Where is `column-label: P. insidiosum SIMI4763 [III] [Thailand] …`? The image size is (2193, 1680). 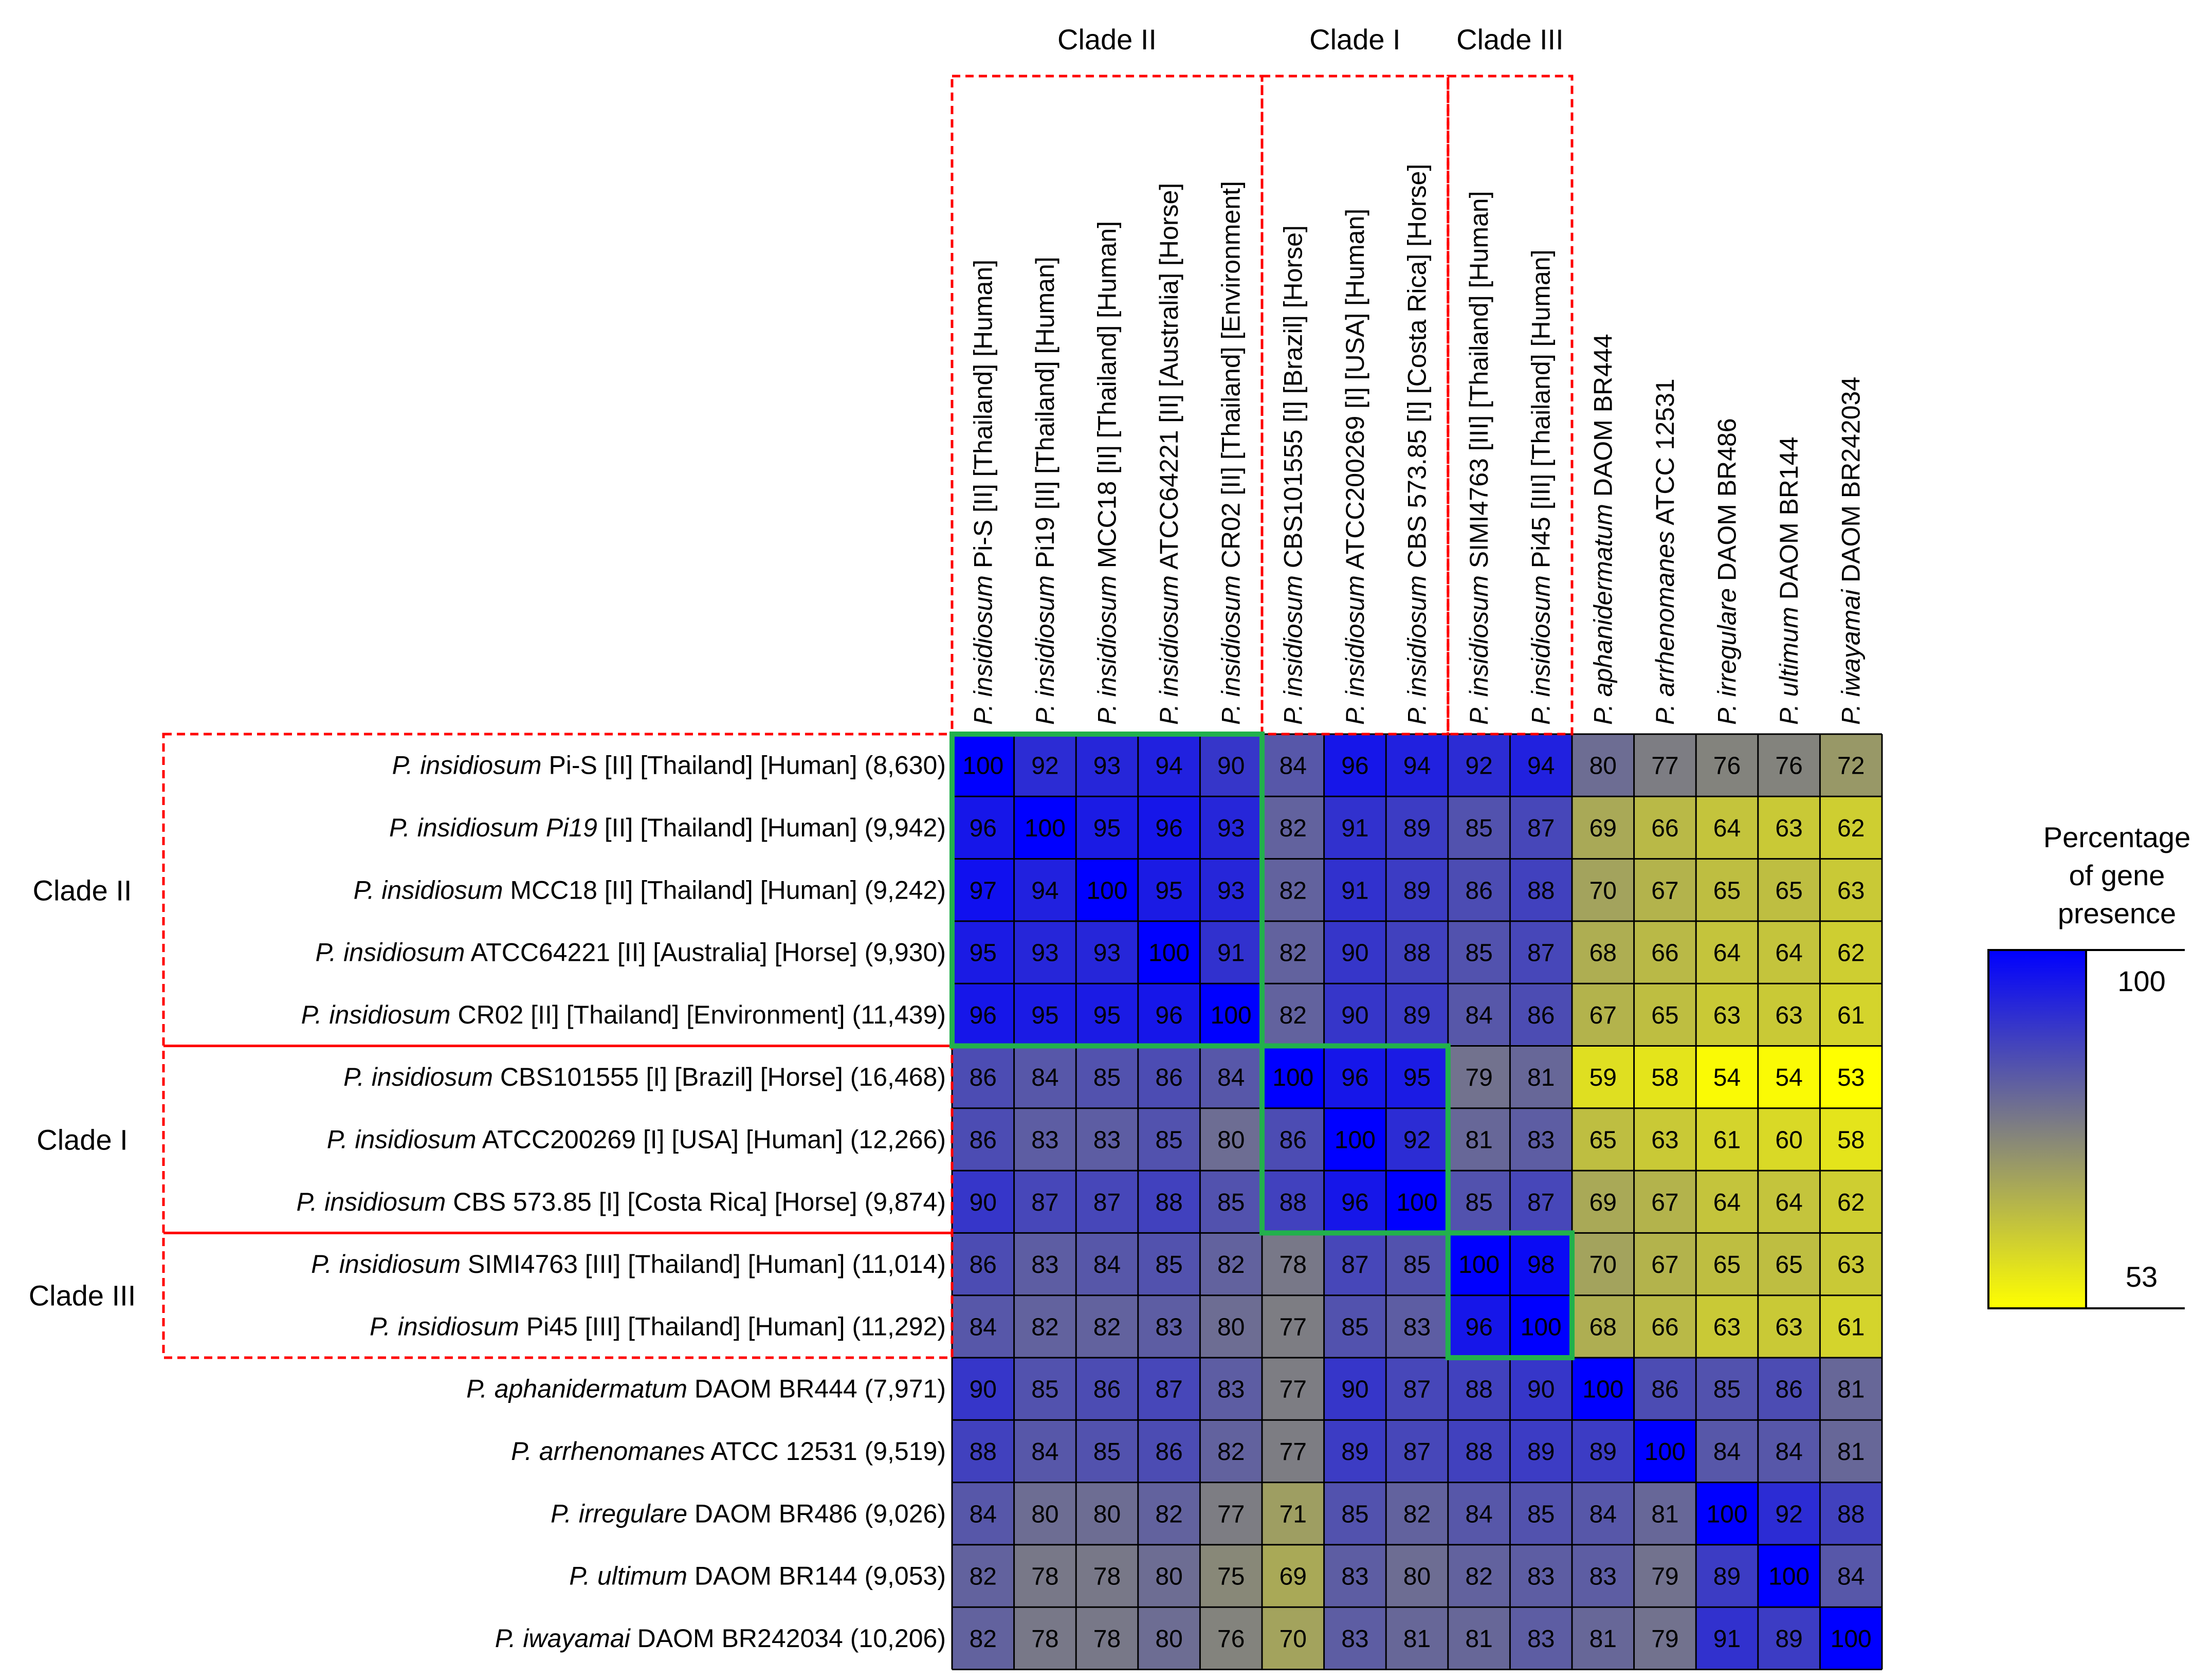
column-label: P. insidiosum SIMI4763 [III] [Thailand] … is located at coordinates (1479, 458).